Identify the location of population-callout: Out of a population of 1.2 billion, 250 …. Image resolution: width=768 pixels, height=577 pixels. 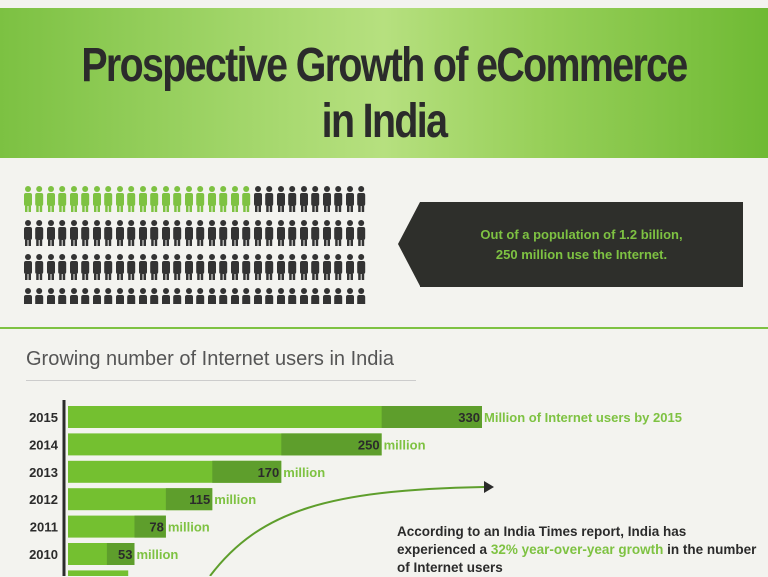
(570, 244).